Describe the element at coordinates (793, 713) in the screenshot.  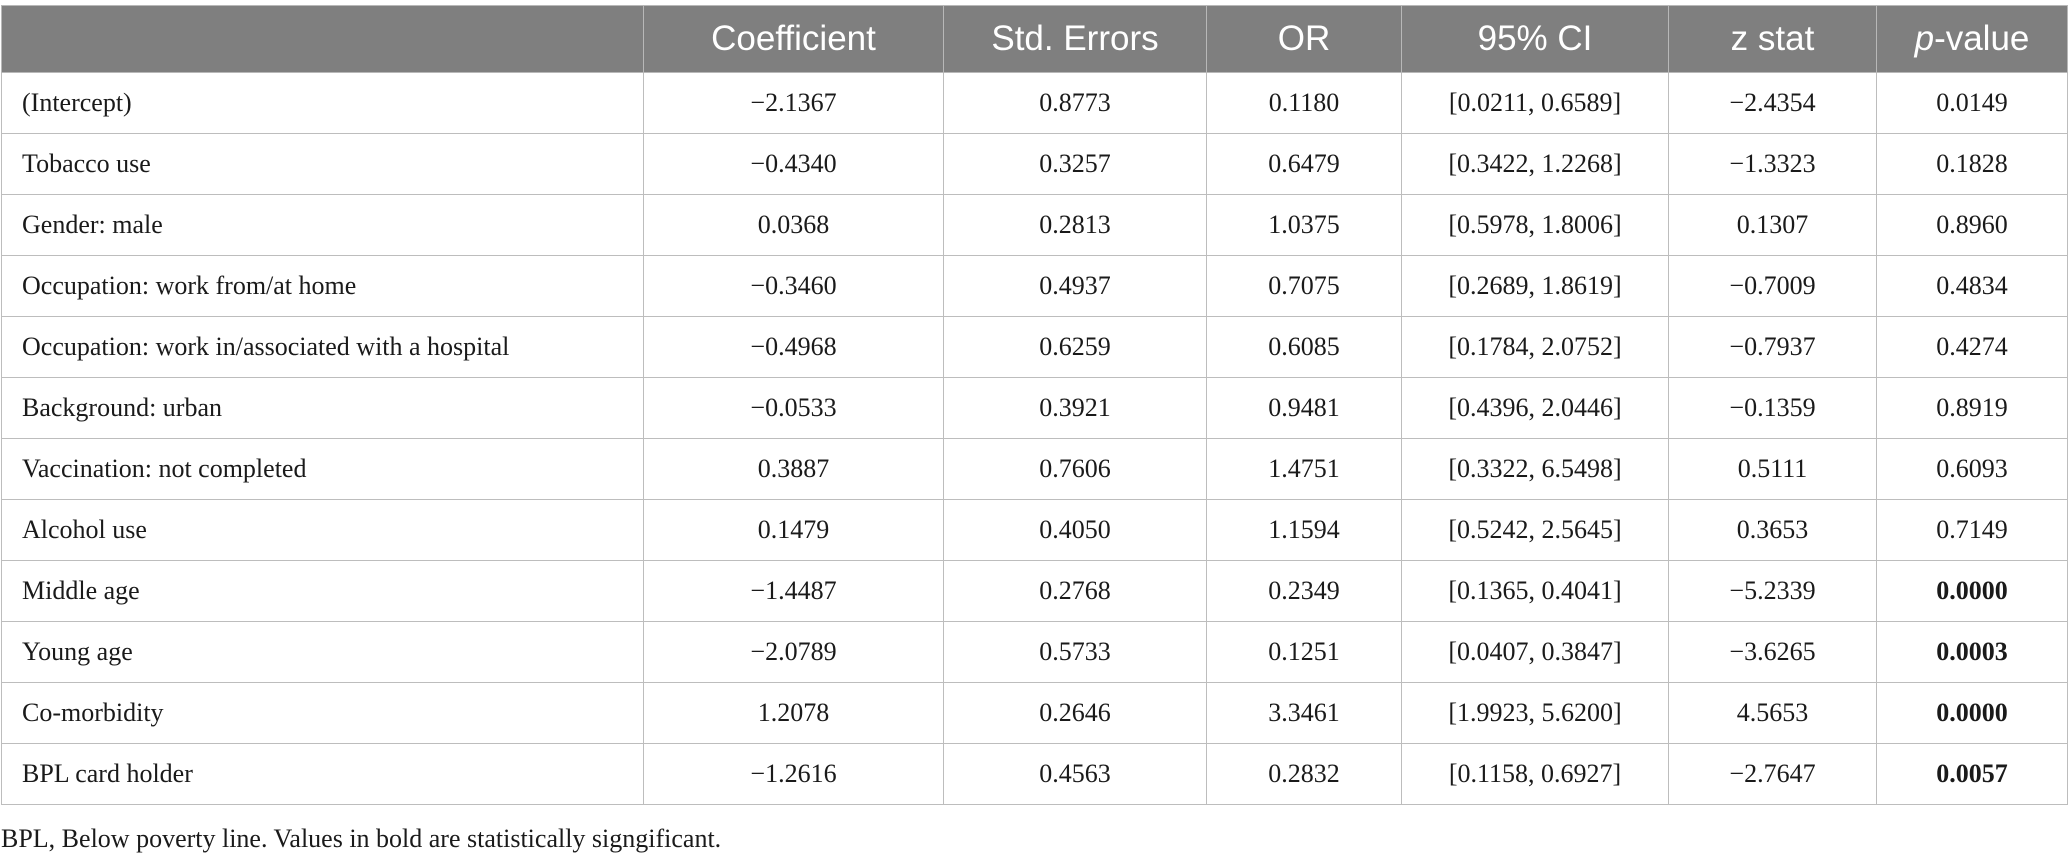
I see `cell-coefficient: 1.2078` at that location.